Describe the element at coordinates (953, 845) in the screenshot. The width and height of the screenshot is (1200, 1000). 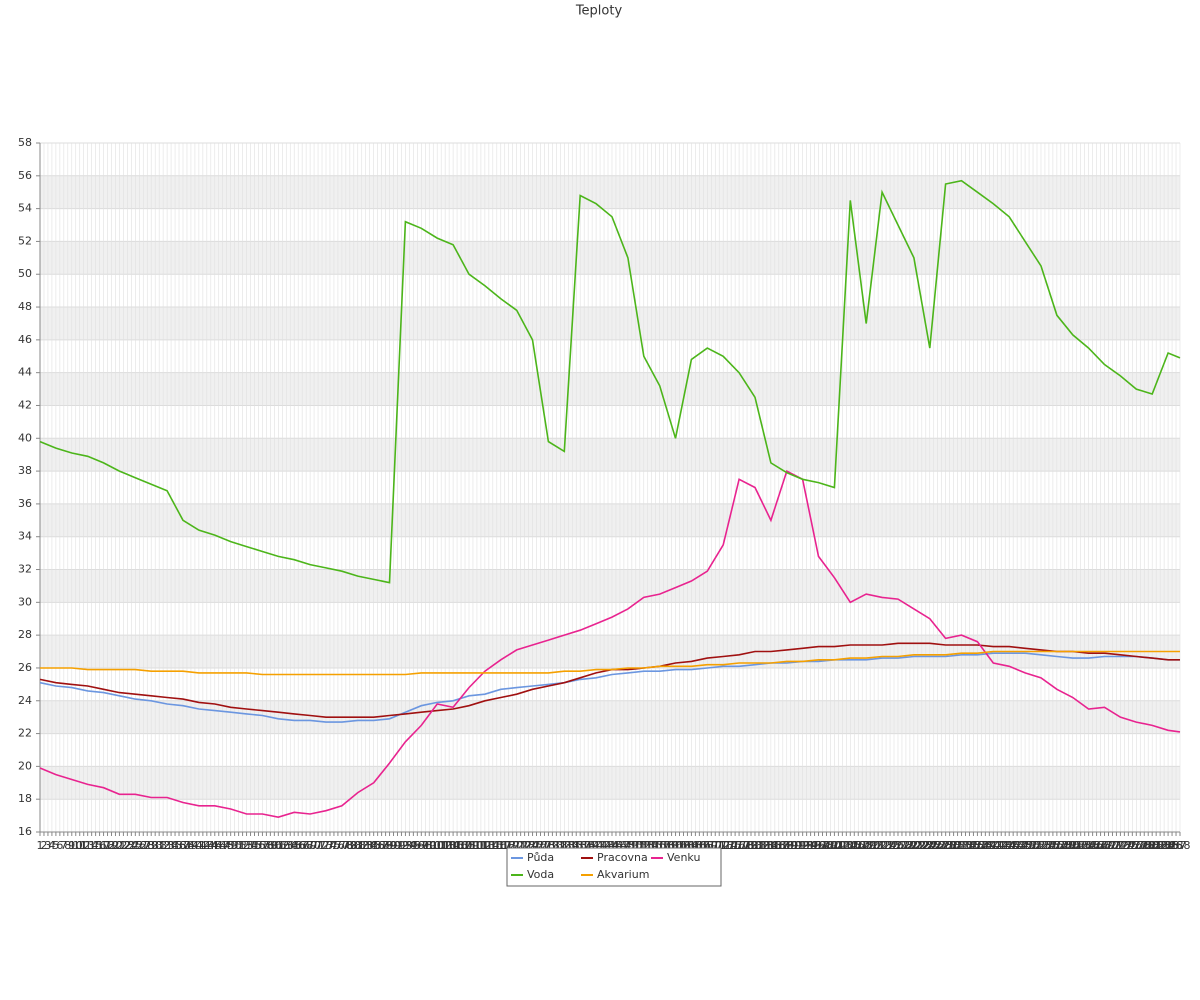
I see `x-tick-label: 231` at that location.